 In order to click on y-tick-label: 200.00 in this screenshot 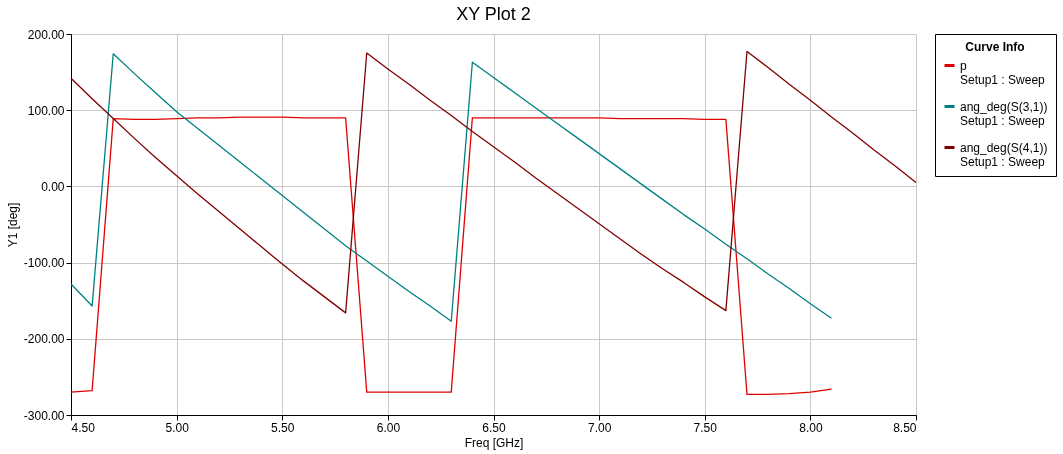, I will do `click(46, 34)`.